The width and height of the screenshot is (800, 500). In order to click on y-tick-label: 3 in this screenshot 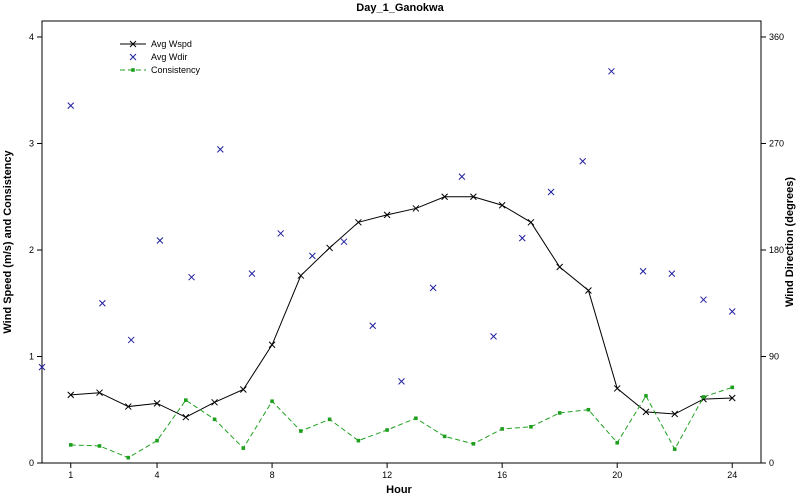, I will do `click(31, 143)`.